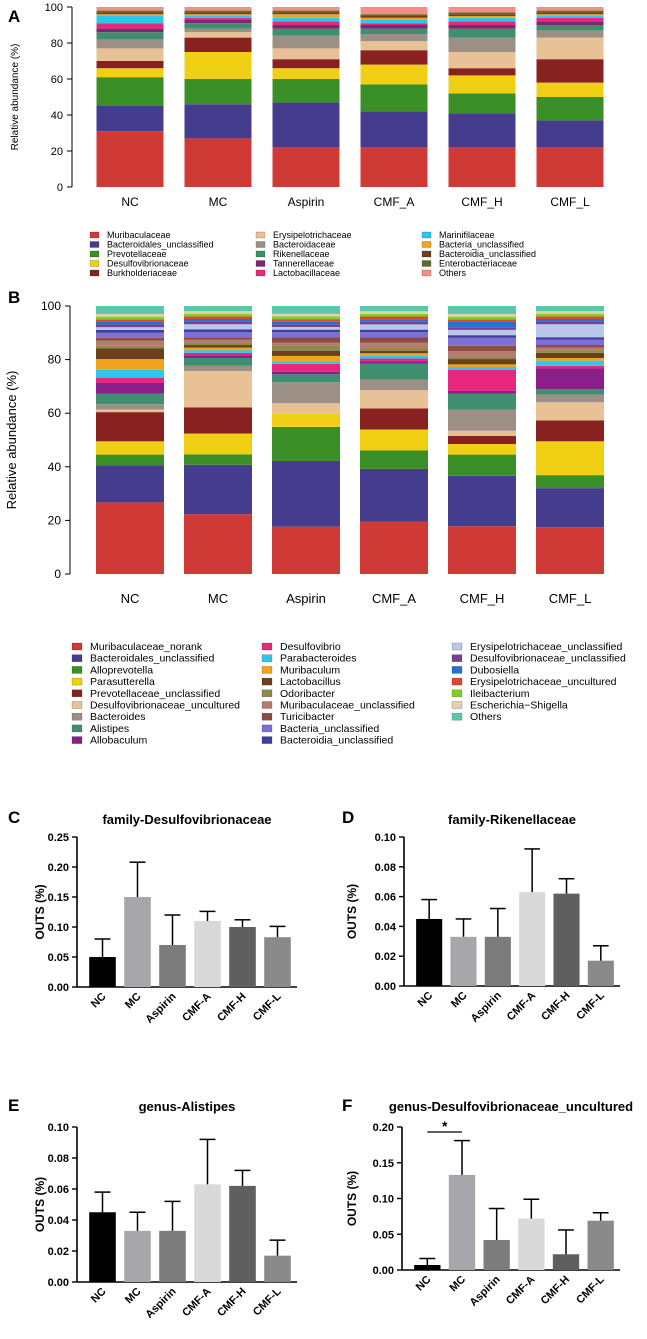 This screenshot has height=1339, width=647. Describe the element at coordinates (160, 1302) in the screenshot. I see `x-tick-label: Aspirin` at that location.